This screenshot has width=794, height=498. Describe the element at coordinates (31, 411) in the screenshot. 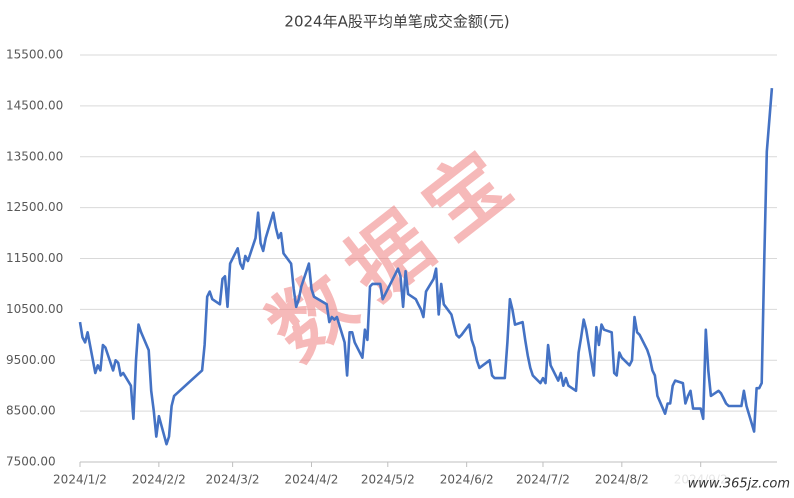

I see `y-tick-label: 8500.00` at that location.